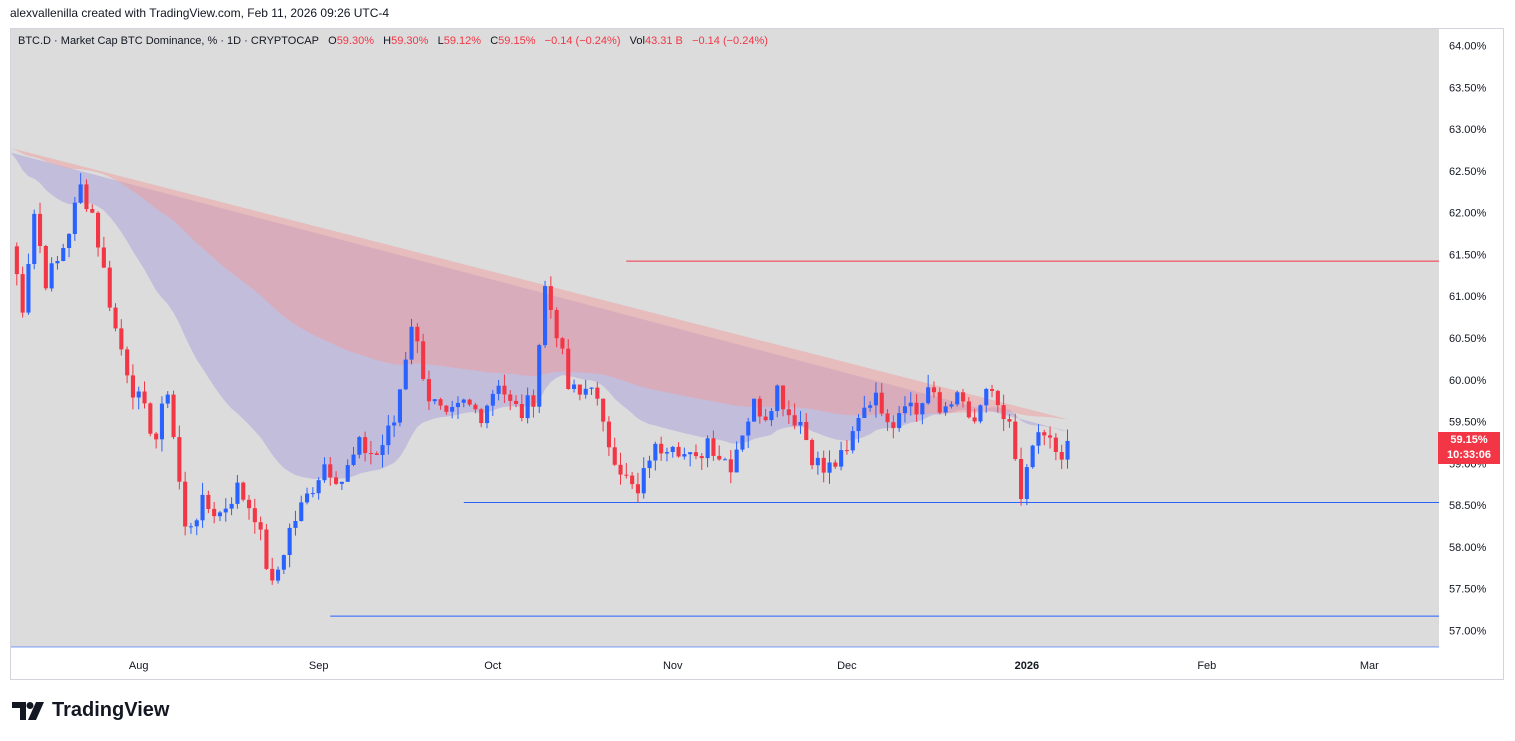  I want to click on legend-low-value: 59.12%, so click(462, 41).